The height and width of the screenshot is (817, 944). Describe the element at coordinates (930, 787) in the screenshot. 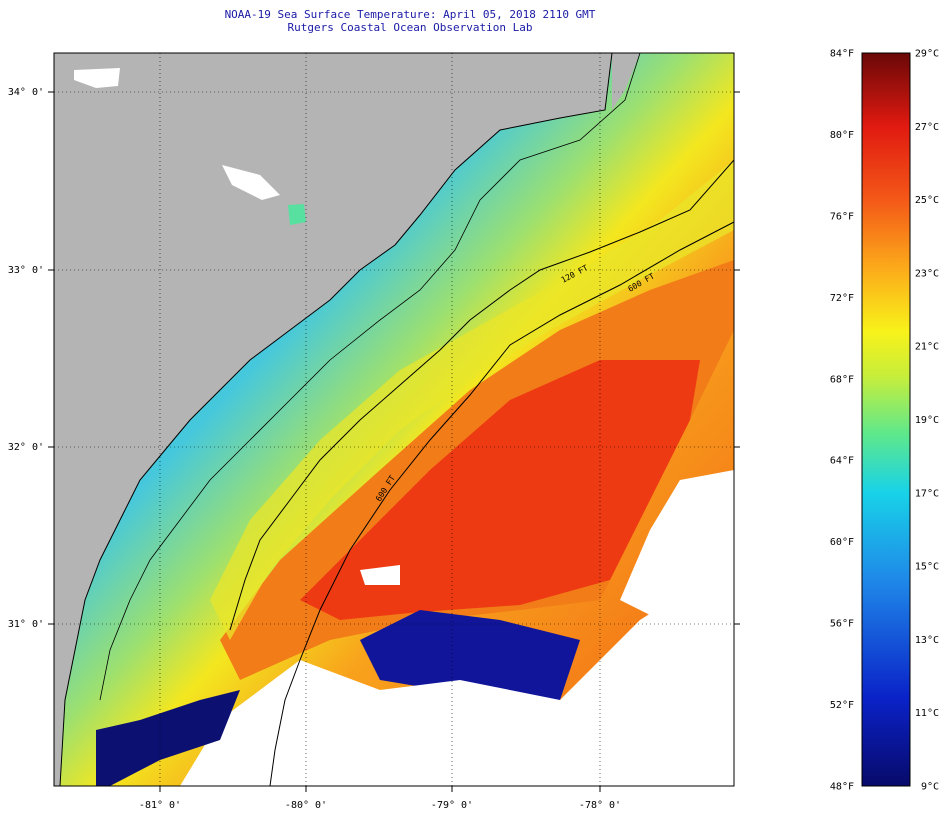

I see `colorbar-celsius-label: 9°C` at that location.